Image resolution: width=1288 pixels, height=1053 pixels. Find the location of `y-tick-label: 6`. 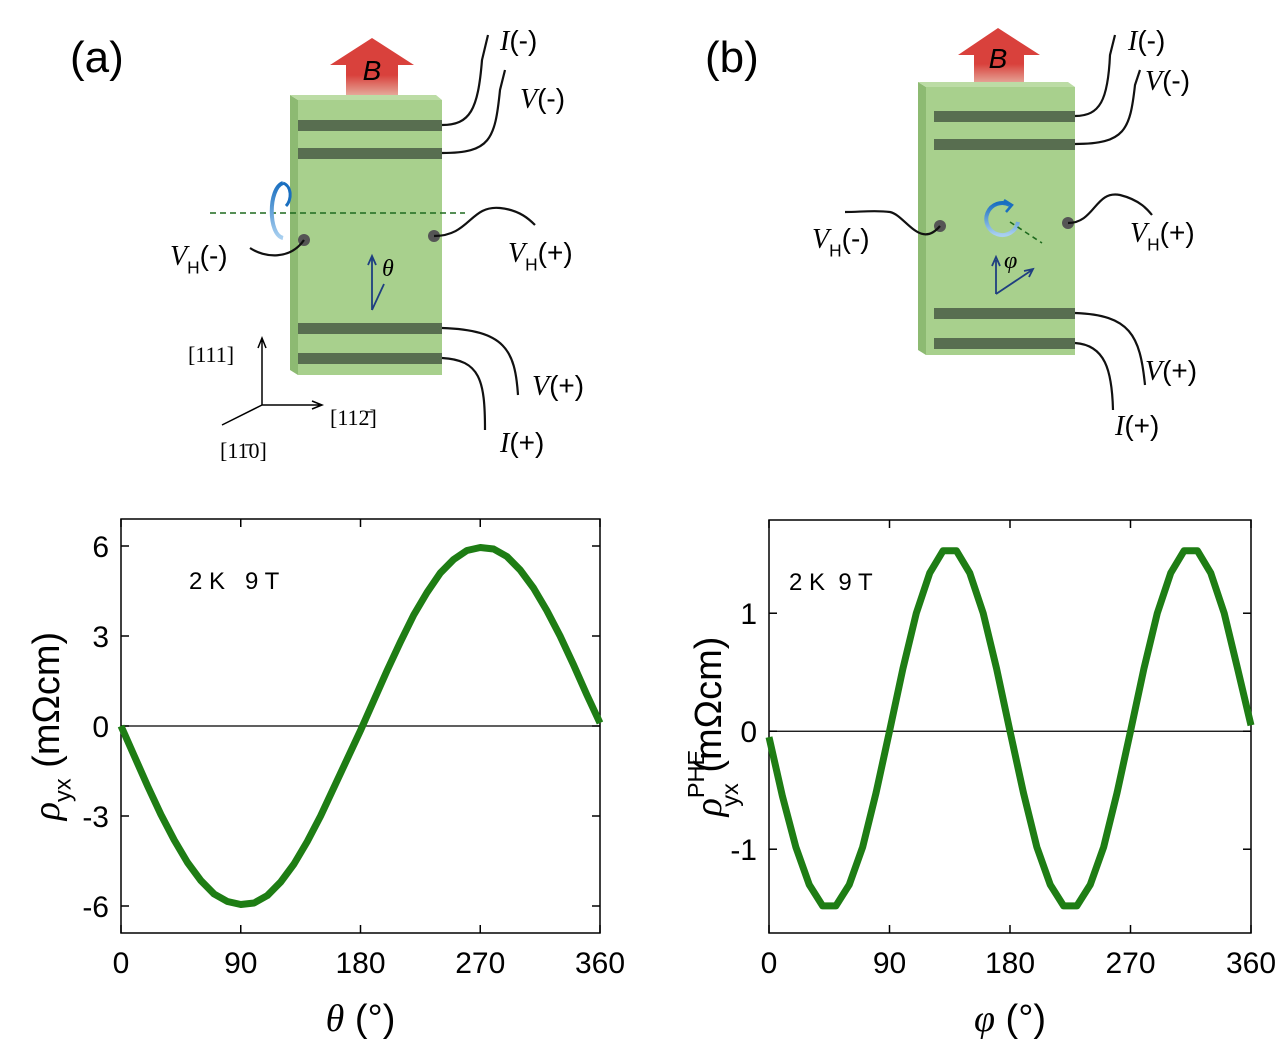

y-tick-label: 6 is located at coordinates (100, 547).